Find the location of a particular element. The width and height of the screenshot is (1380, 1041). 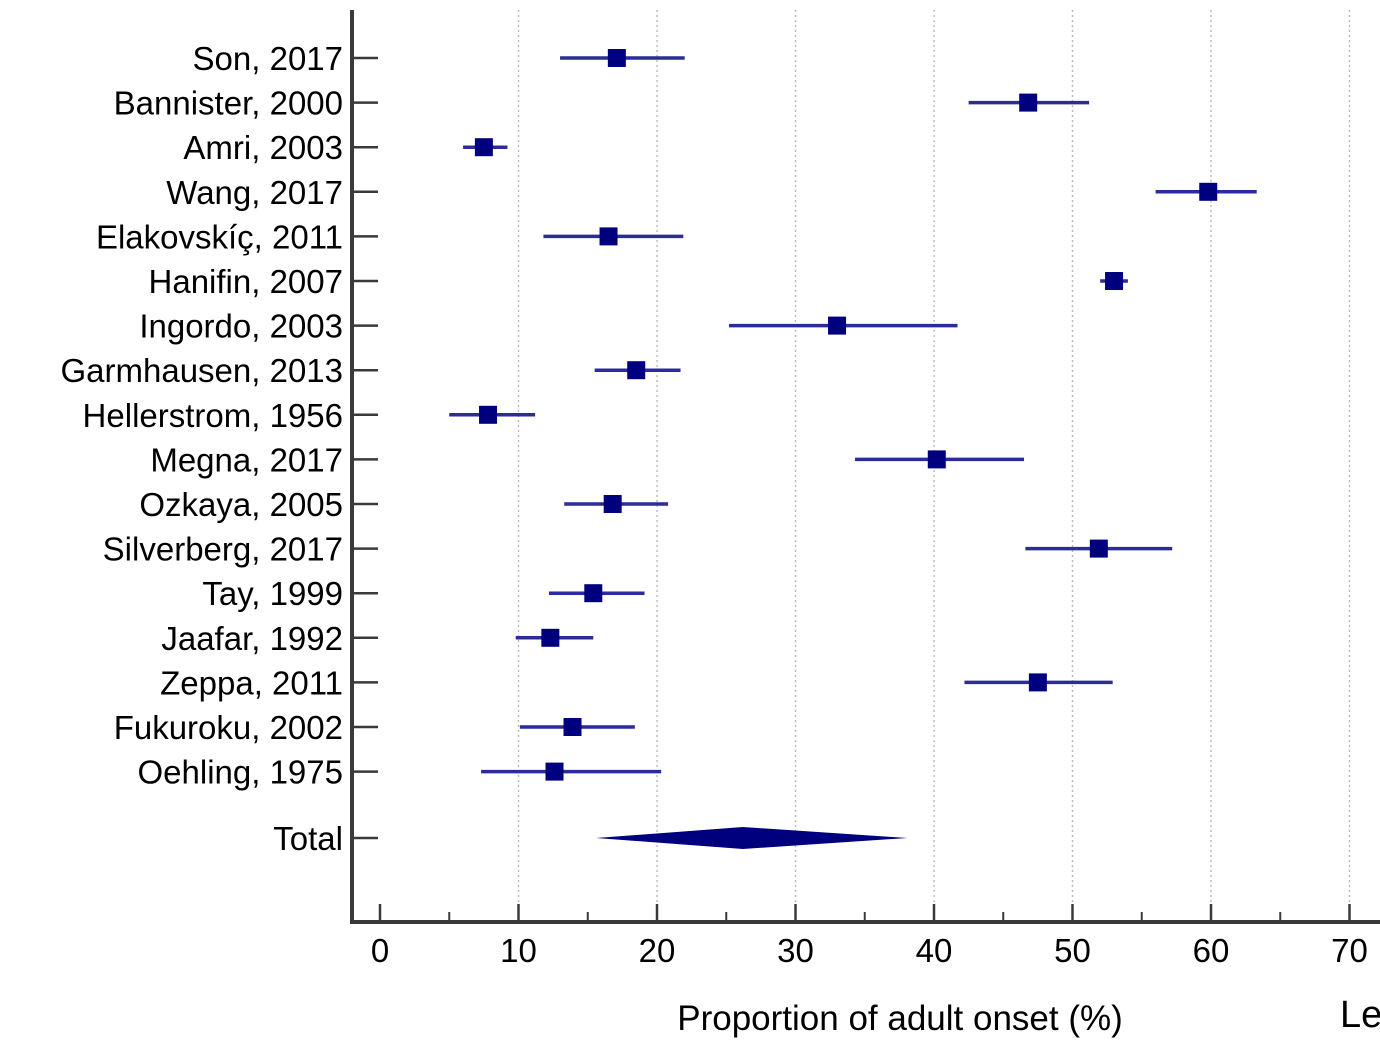

x-tick-label-40: 40 is located at coordinates (934, 950).